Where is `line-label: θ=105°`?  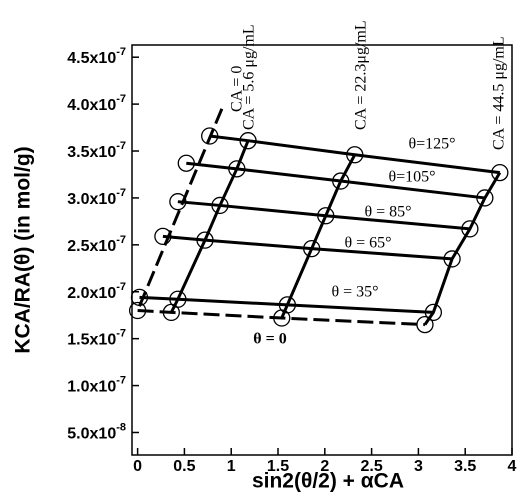 line-label: θ=105° is located at coordinates (411, 177).